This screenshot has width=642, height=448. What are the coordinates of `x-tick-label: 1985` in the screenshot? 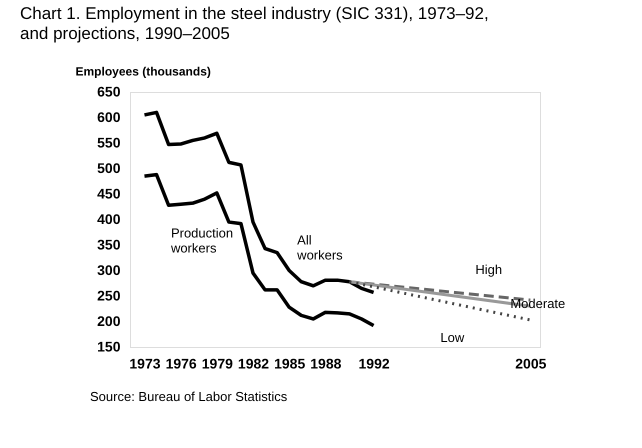 It's located at (290, 364).